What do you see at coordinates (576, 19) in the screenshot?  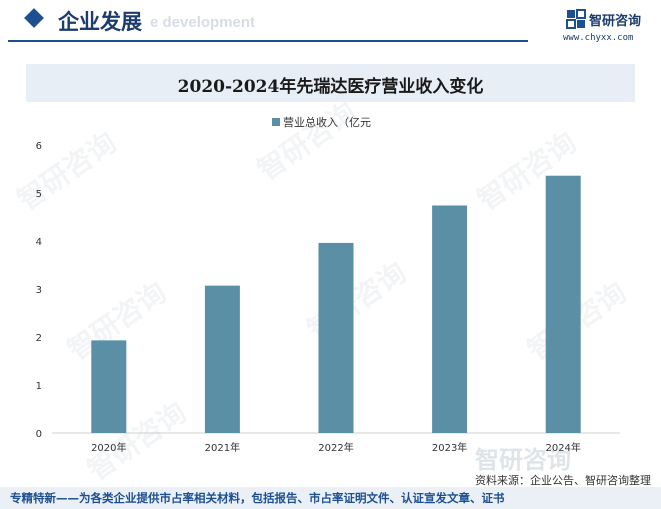 I see `brand-logo-icon` at bounding box center [576, 19].